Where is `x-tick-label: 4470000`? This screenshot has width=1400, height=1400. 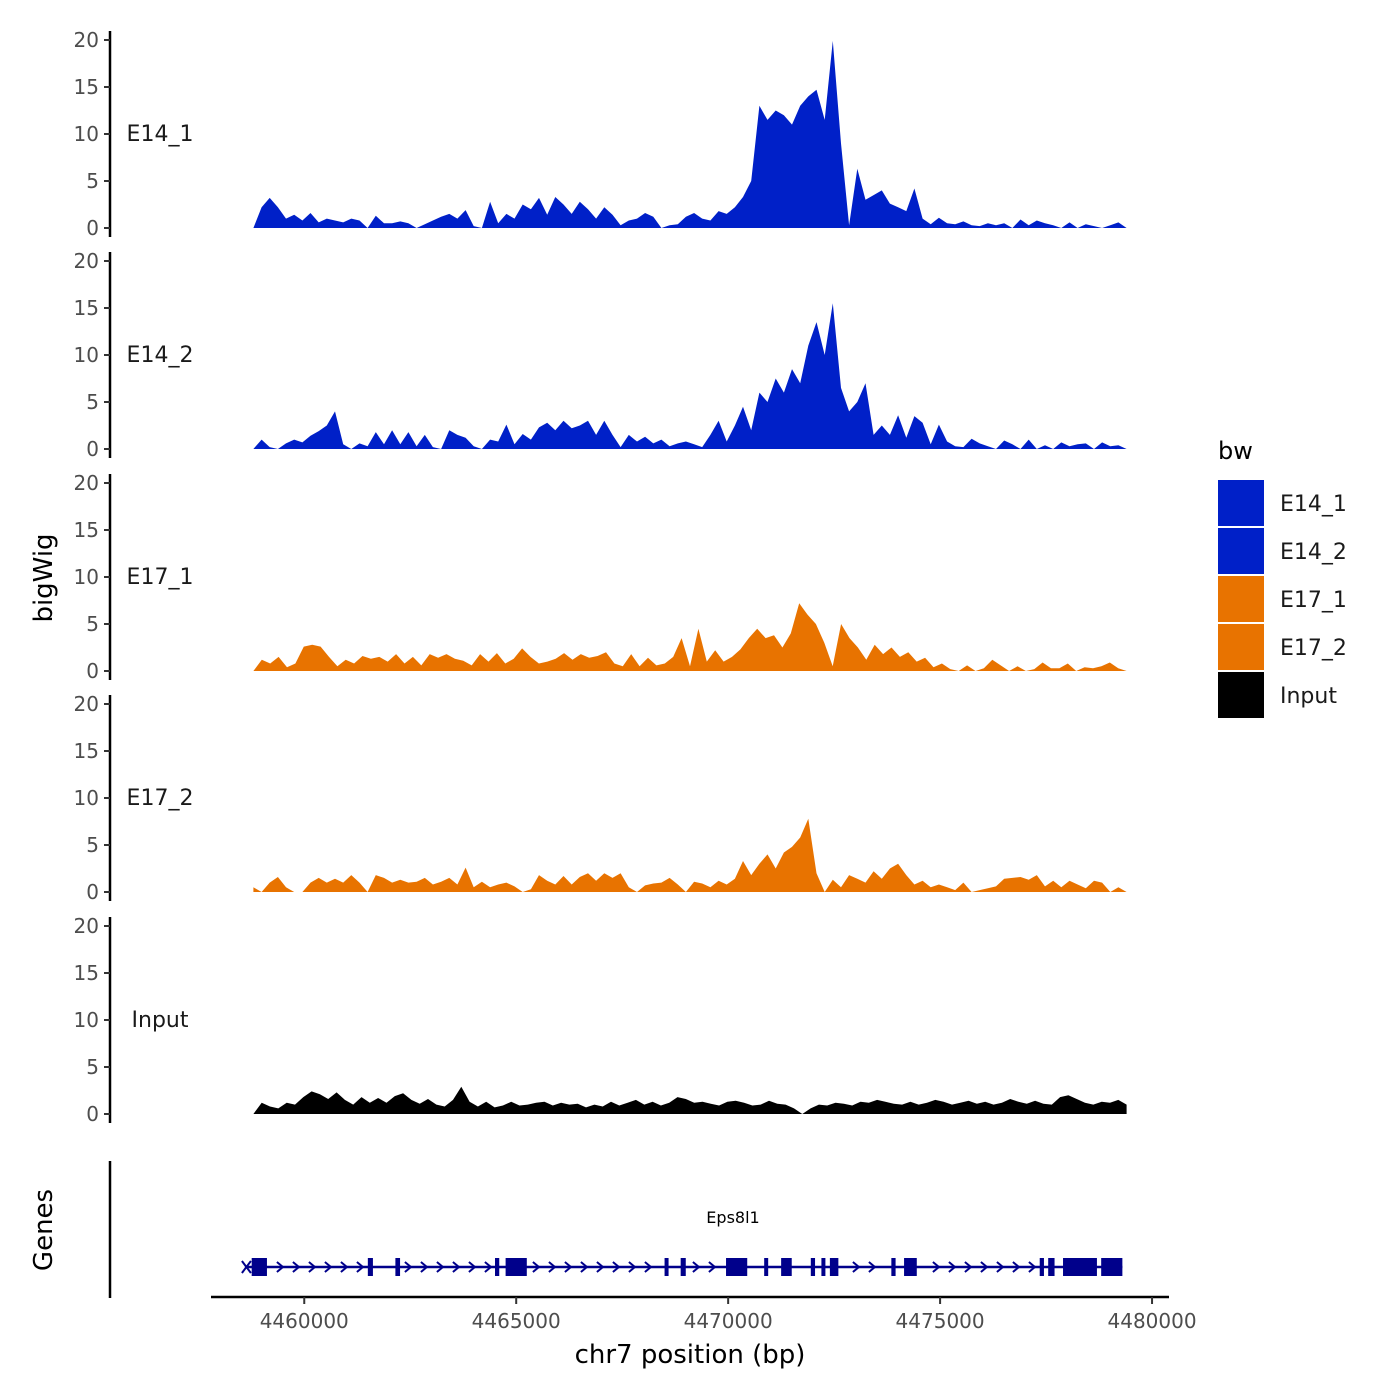
x-tick-label: 4470000 is located at coordinates (728, 1321).